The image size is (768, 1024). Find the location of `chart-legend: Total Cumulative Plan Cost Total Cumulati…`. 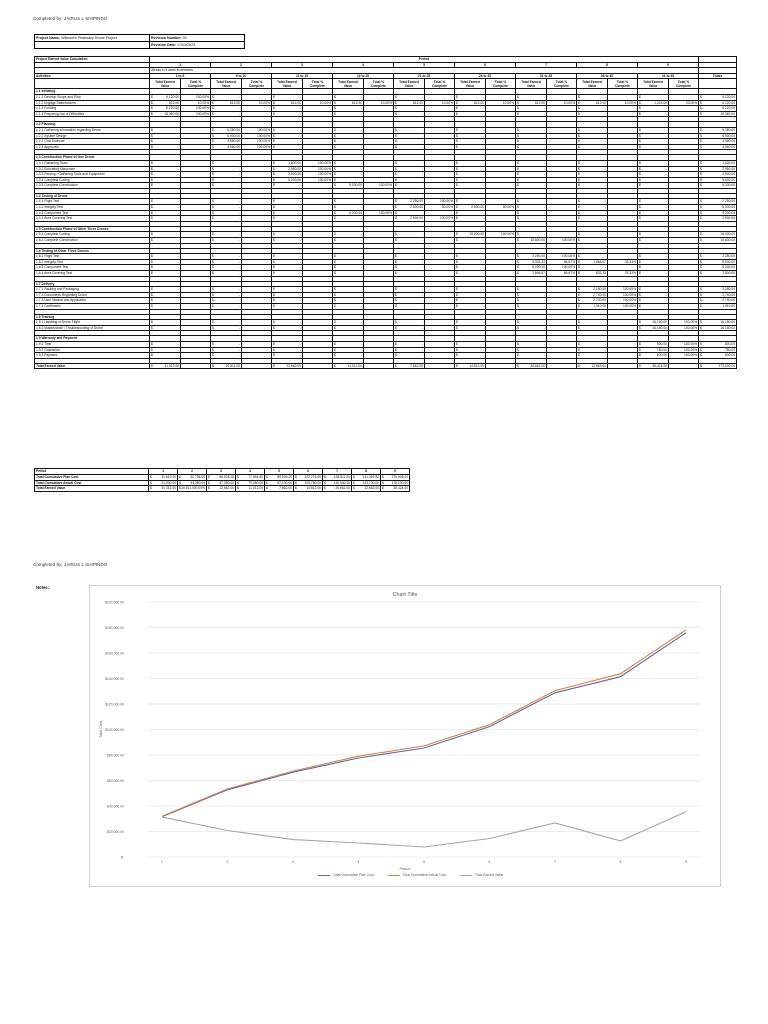

chart-legend: Total Cumulative Plan Cost Total Cumulati… is located at coordinates (410, 875).